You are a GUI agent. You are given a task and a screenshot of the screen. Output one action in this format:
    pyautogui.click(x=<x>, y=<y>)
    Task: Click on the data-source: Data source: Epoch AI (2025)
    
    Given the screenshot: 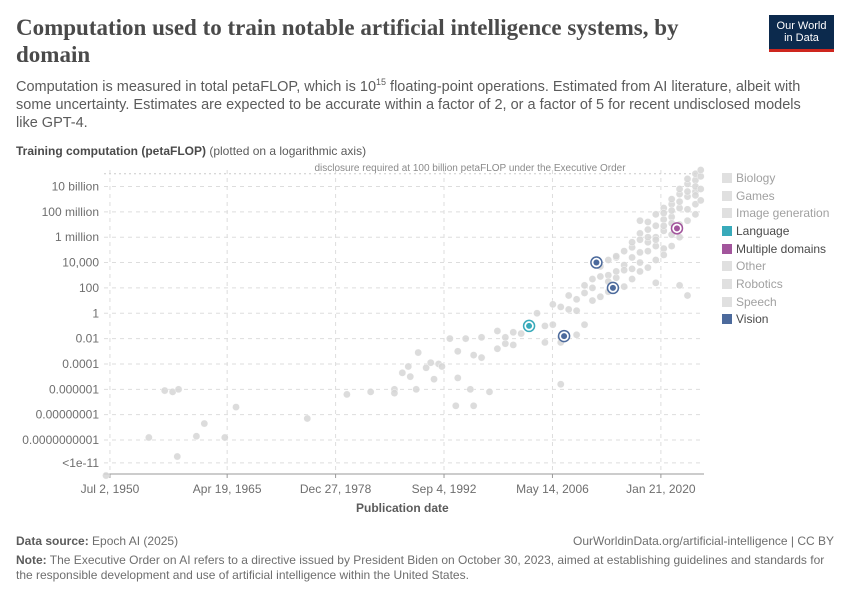 What is the action you would take?
    pyautogui.click(x=97, y=541)
    